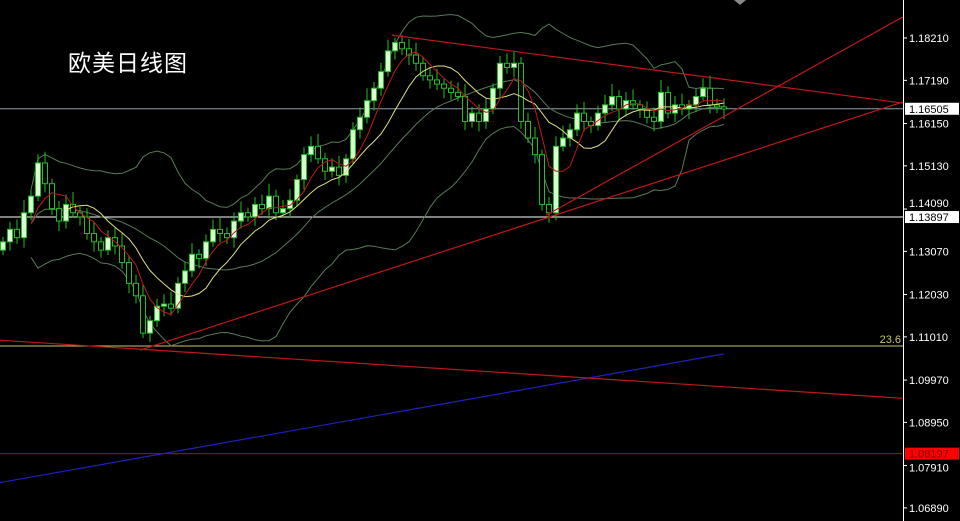 The width and height of the screenshot is (960, 521). Describe the element at coordinates (929, 110) in the screenshot. I see `price-marker-label: 1.16505` at that location.